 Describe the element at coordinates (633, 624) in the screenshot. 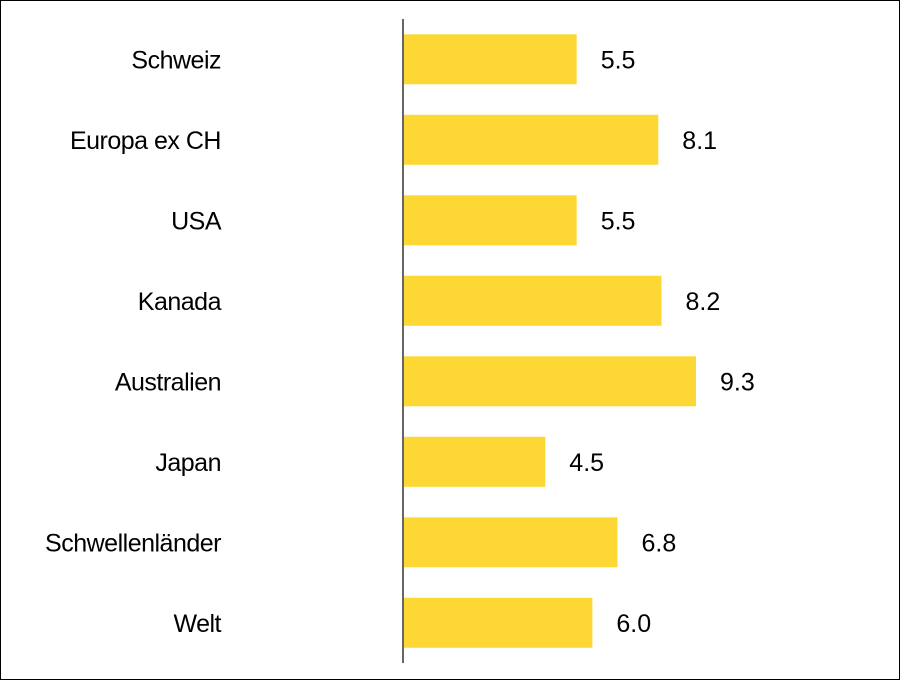

I see `value-label-7: 6.0` at that location.